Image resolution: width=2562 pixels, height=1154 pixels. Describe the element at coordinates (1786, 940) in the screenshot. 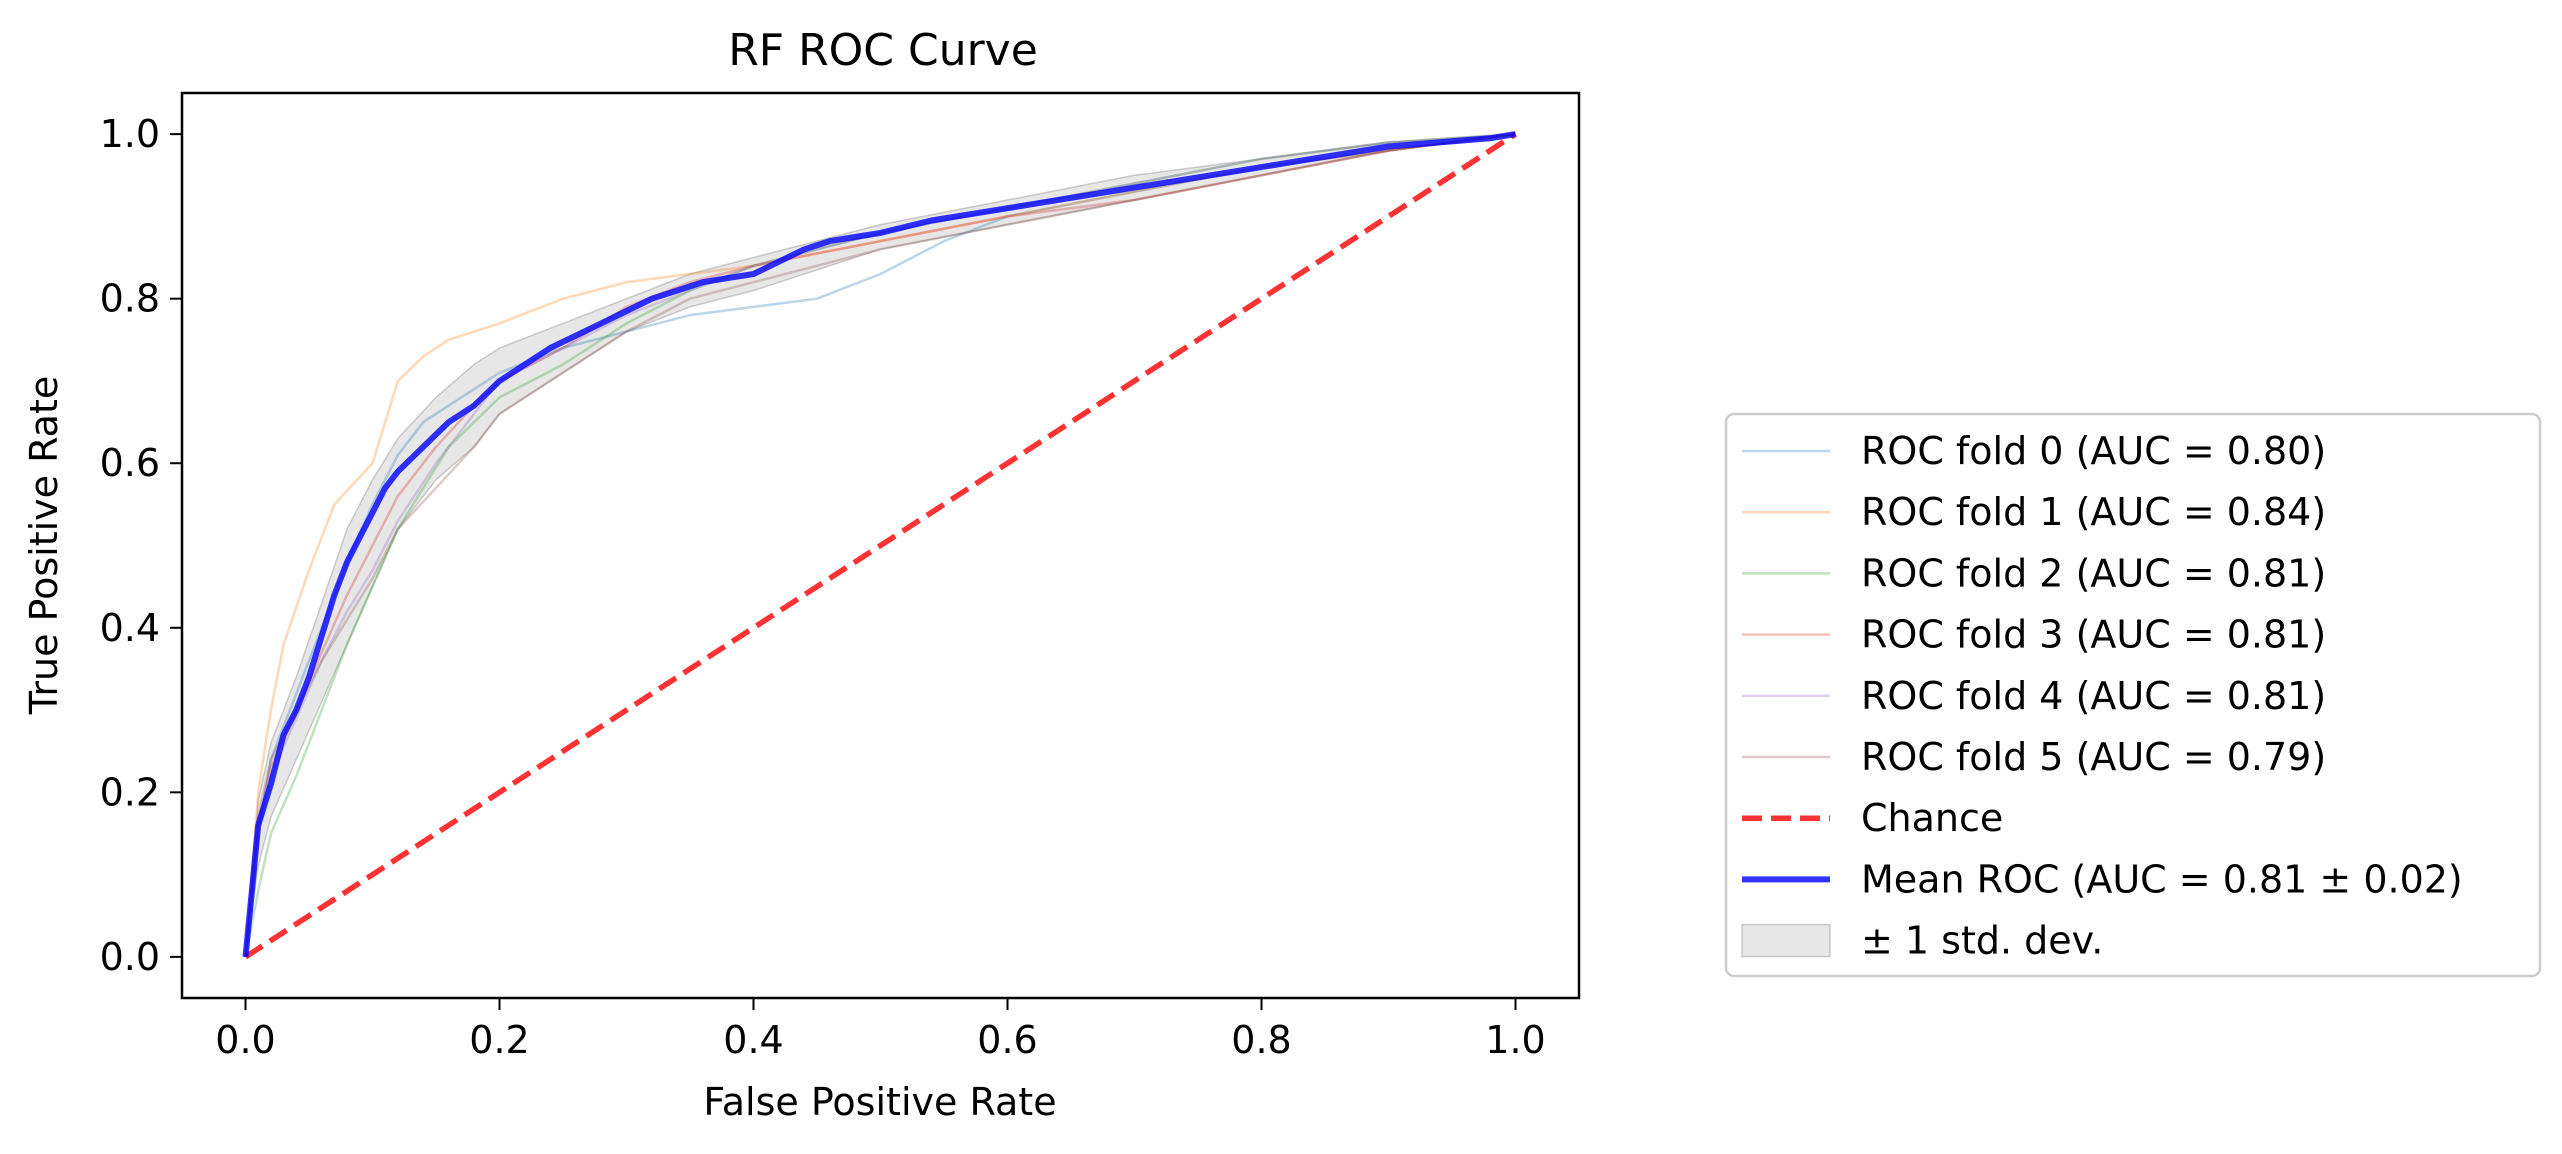

I see `legend-swatch-band` at that location.